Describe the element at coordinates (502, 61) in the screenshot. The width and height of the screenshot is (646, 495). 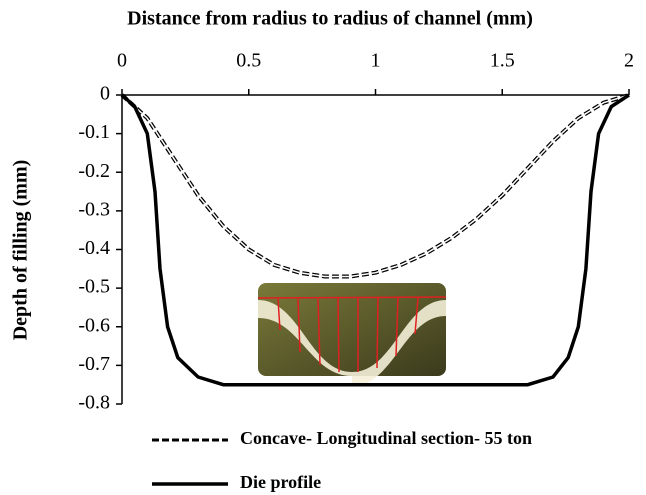
I see `x-tick-label: 1.5` at that location.